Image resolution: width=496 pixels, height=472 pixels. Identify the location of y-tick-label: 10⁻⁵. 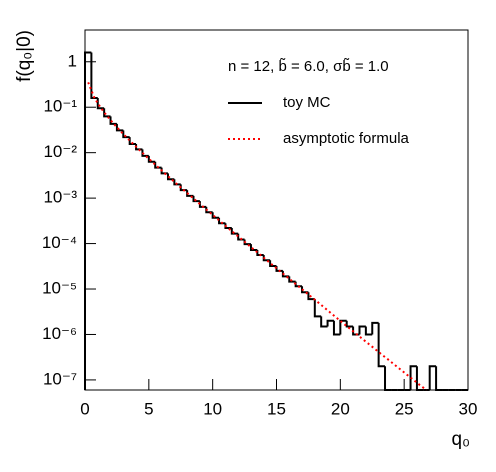
(59, 288).